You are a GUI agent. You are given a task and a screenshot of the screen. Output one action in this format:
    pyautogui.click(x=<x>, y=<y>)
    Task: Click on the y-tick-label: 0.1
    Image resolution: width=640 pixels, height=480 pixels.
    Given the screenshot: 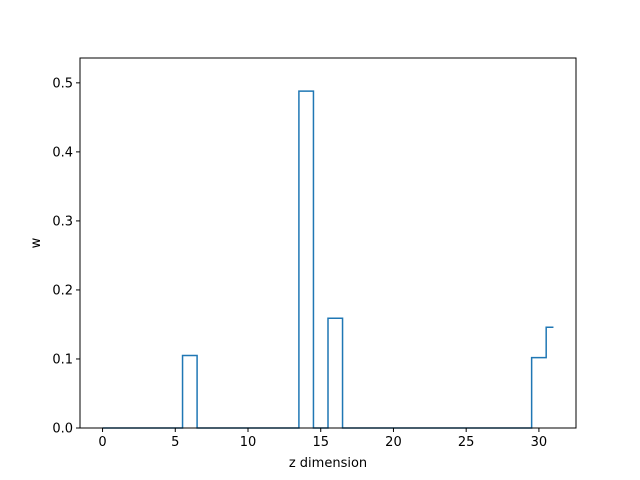 What is the action you would take?
    pyautogui.click(x=62, y=359)
    